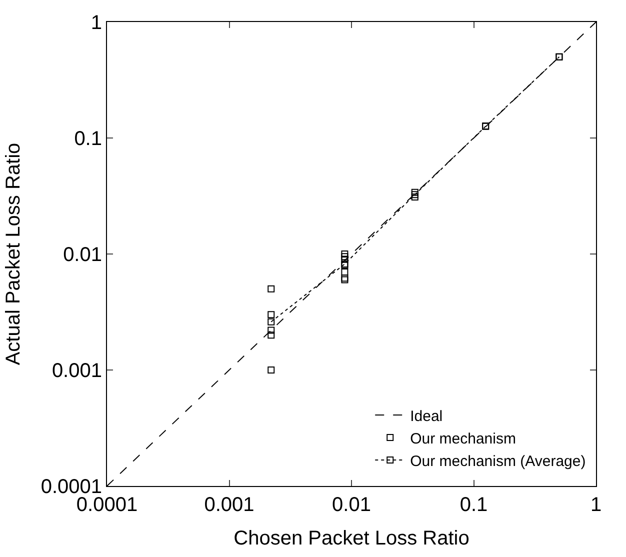  What do you see at coordinates (474, 505) in the screenshot?
I see `x-tick-label: 0.1` at bounding box center [474, 505].